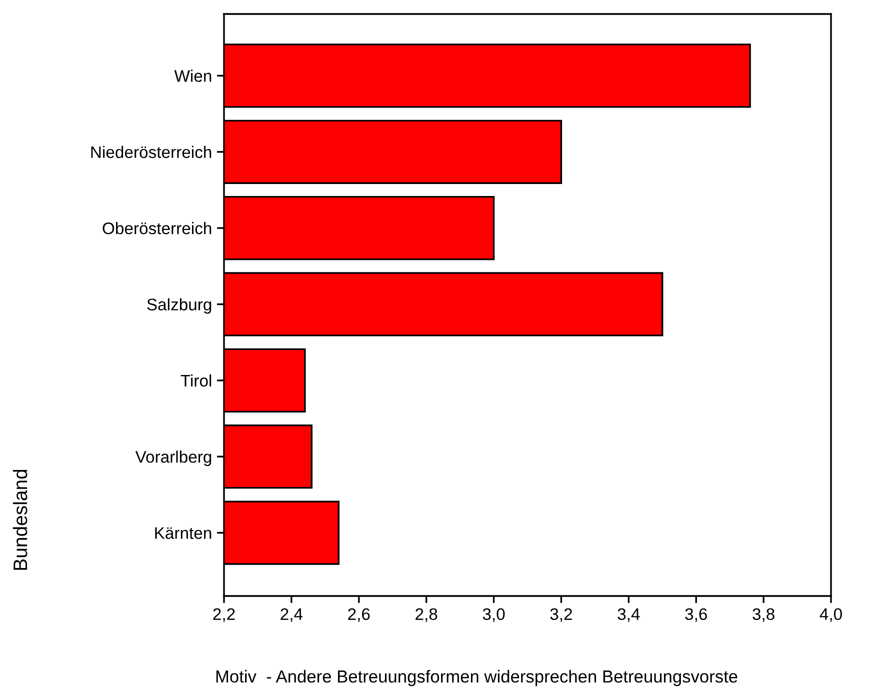  Describe the element at coordinates (183, 533) in the screenshot. I see `y-tick-label: Kärnten` at that location.